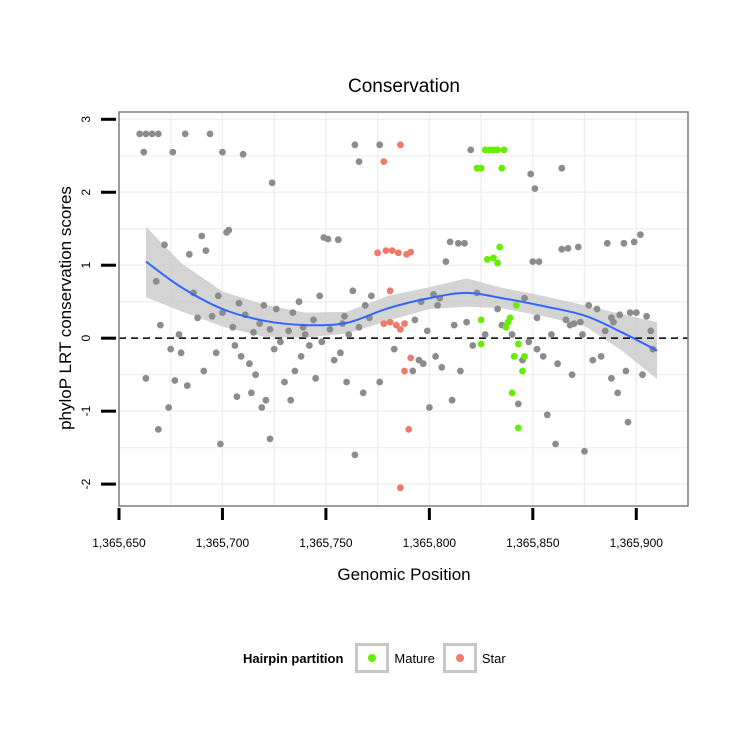 The height and width of the screenshot is (750, 750). I want to click on series-mature, so click(500, 289).